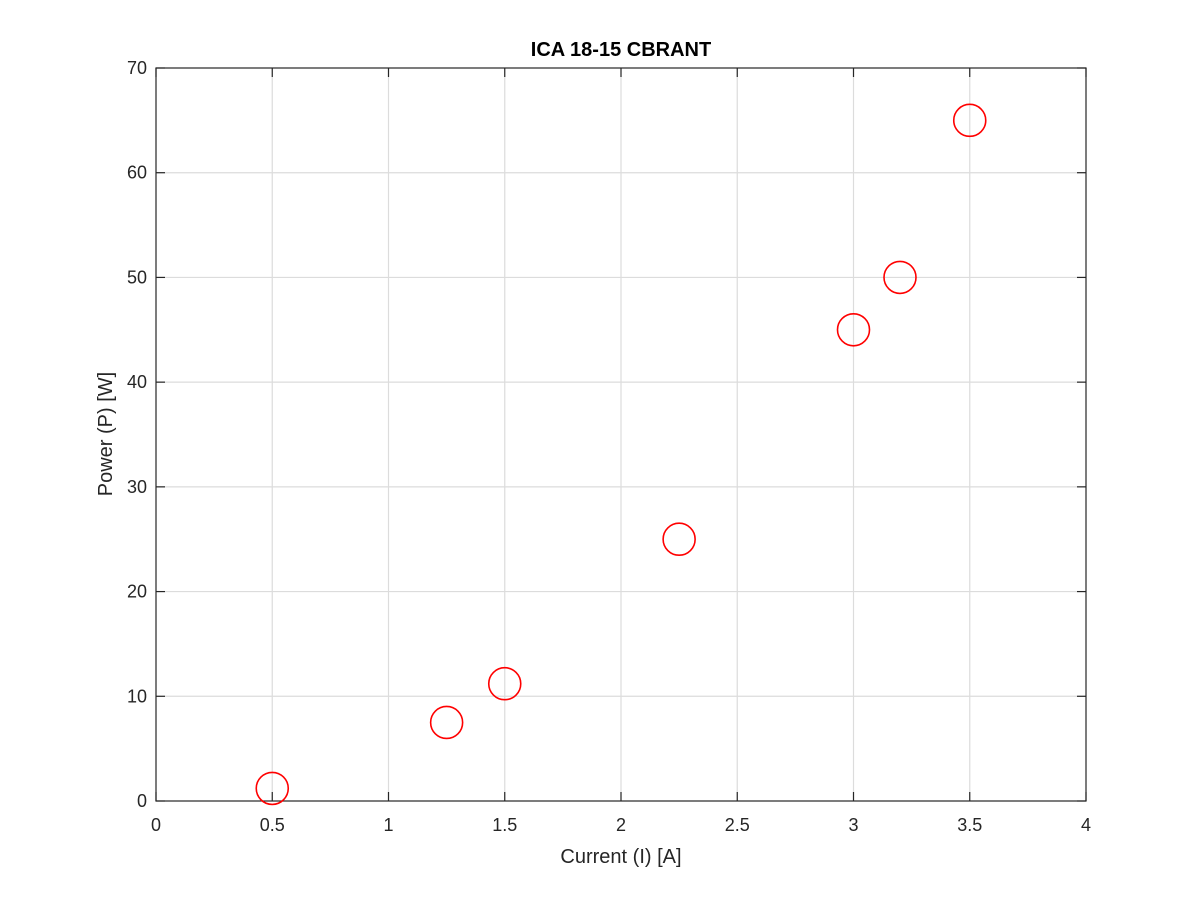 The image size is (1200, 900). Describe the element at coordinates (1086, 825) in the screenshot. I see `x-tick-label: 4` at that location.